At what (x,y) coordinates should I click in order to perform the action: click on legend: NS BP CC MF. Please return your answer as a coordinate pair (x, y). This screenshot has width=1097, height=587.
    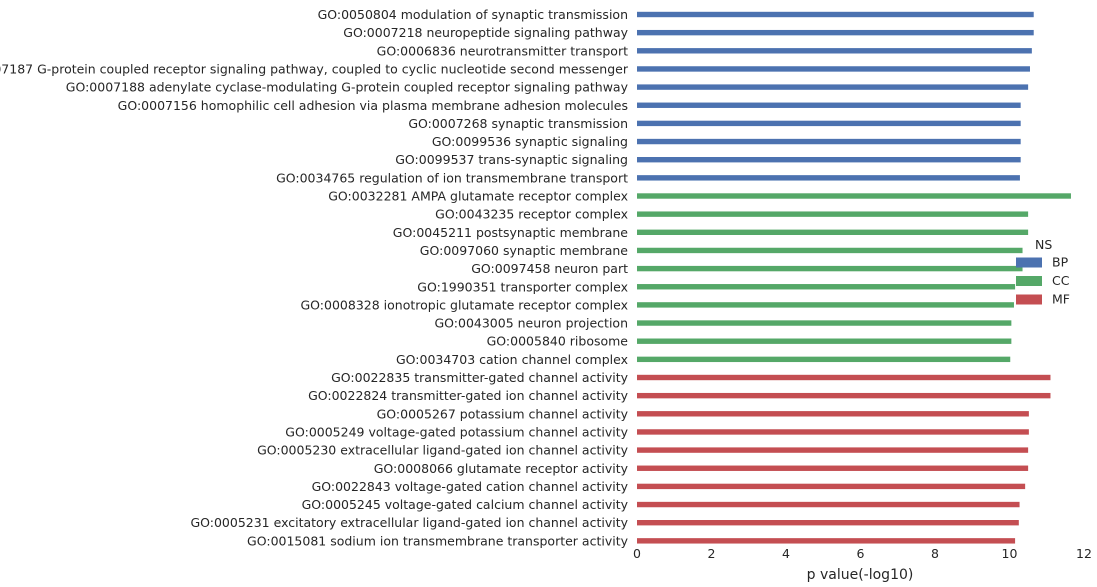
    Looking at the image, I should click on (1043, 272).